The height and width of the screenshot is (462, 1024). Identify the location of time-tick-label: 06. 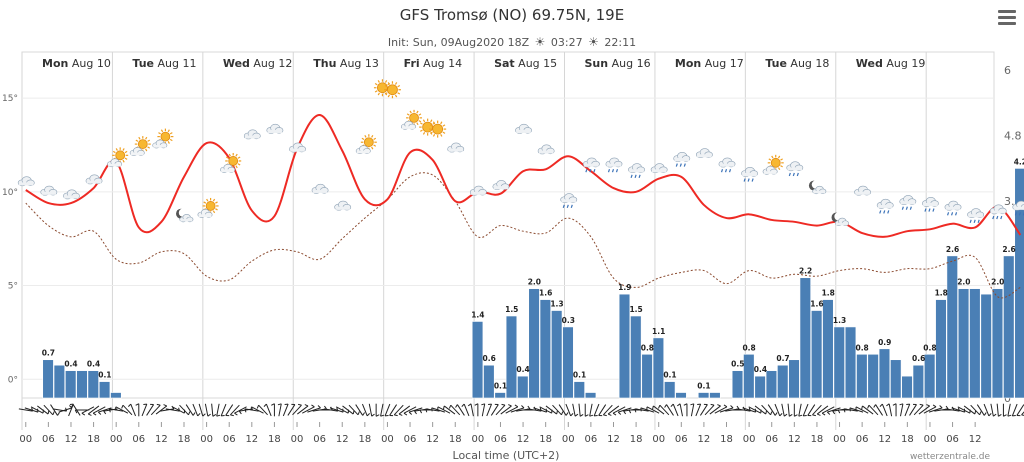
(138, 439).